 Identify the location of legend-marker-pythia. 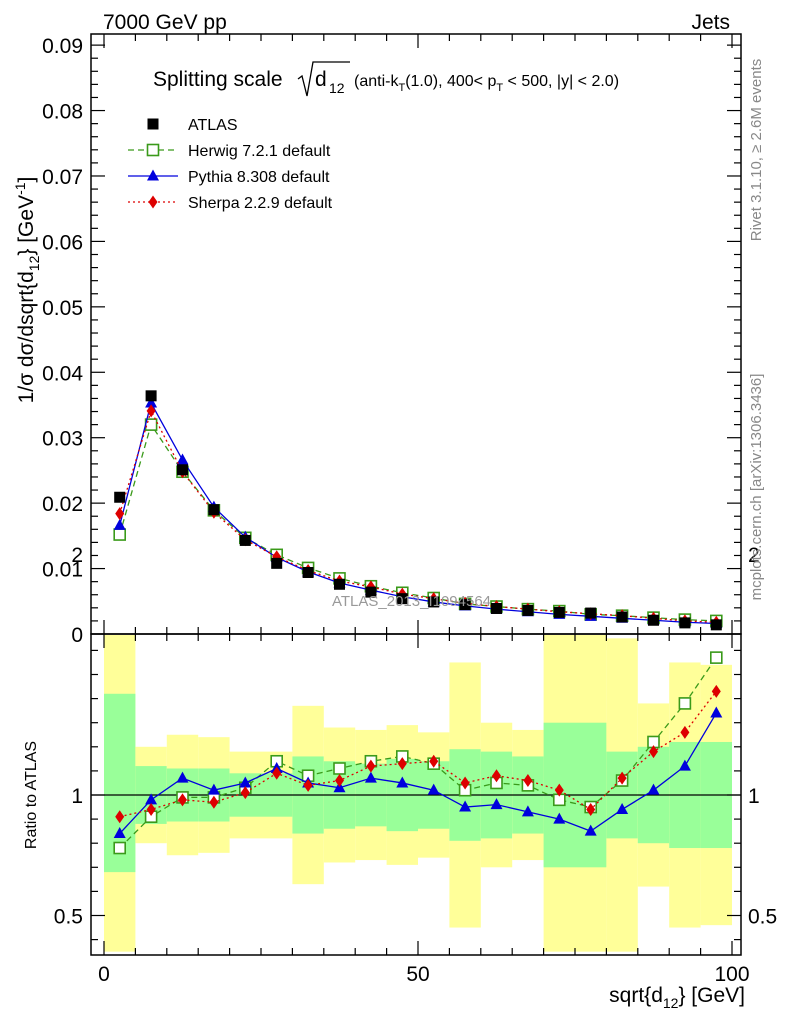
(153, 175).